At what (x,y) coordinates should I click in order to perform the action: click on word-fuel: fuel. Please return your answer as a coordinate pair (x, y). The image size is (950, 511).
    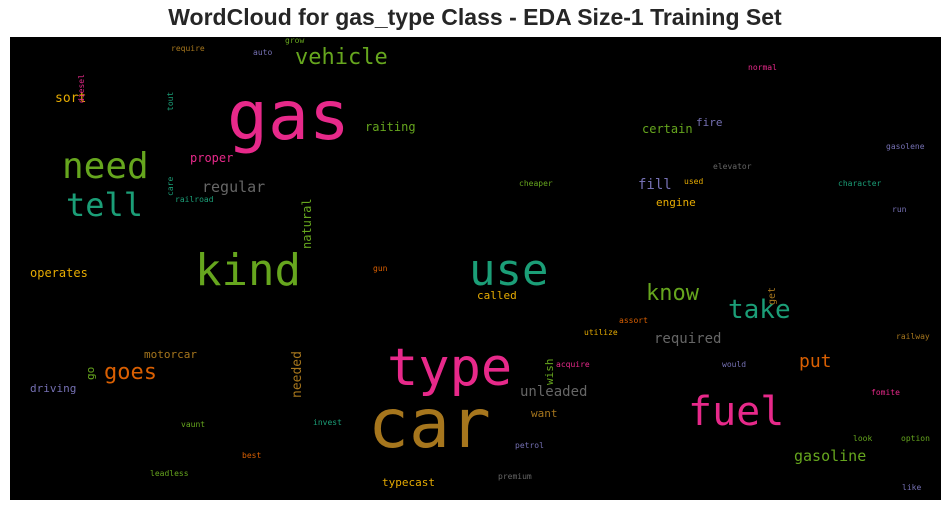
    Looking at the image, I should click on (736, 412).